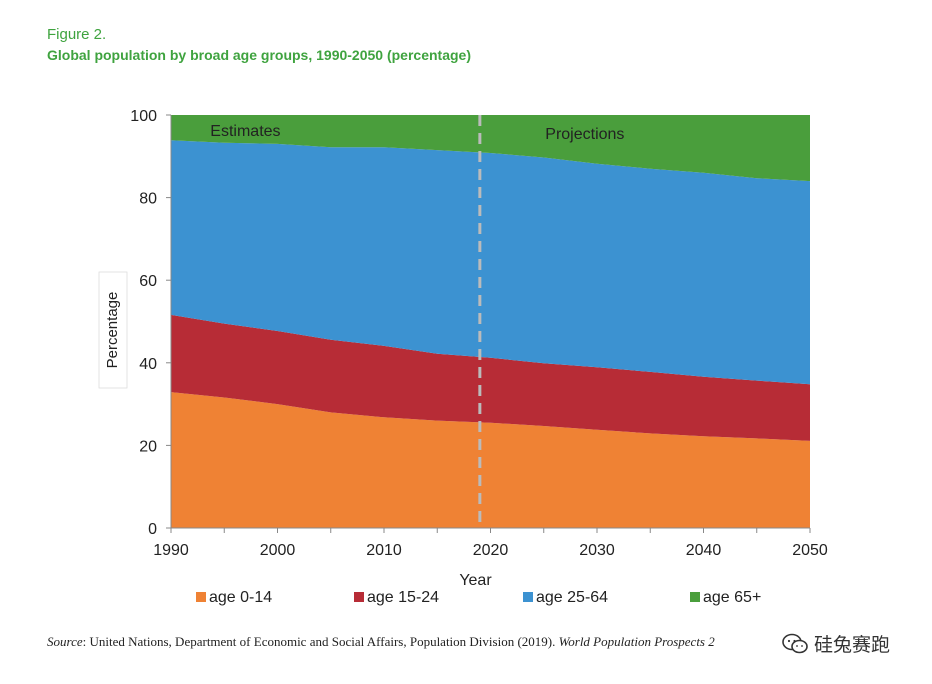 The width and height of the screenshot is (932, 684). I want to click on x-tick-label: 2050, so click(810, 550).